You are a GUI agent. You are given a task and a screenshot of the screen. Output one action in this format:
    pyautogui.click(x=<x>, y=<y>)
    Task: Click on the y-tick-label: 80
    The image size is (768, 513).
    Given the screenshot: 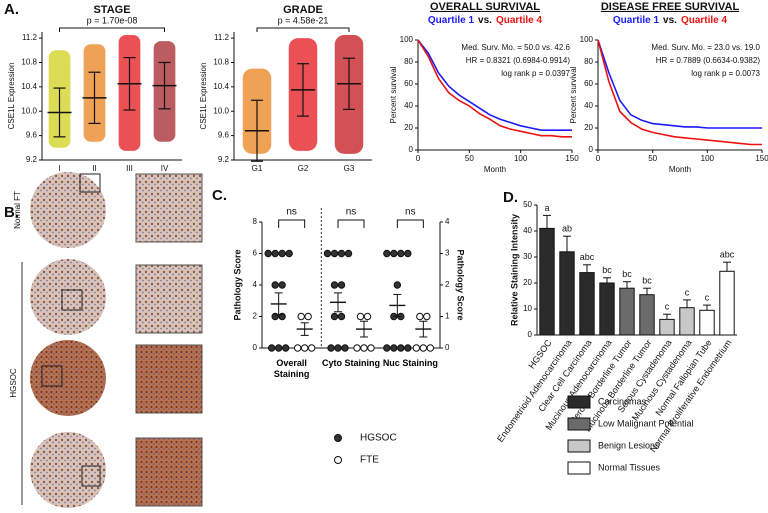 What is the action you would take?
    pyautogui.click(x=588, y=61)
    